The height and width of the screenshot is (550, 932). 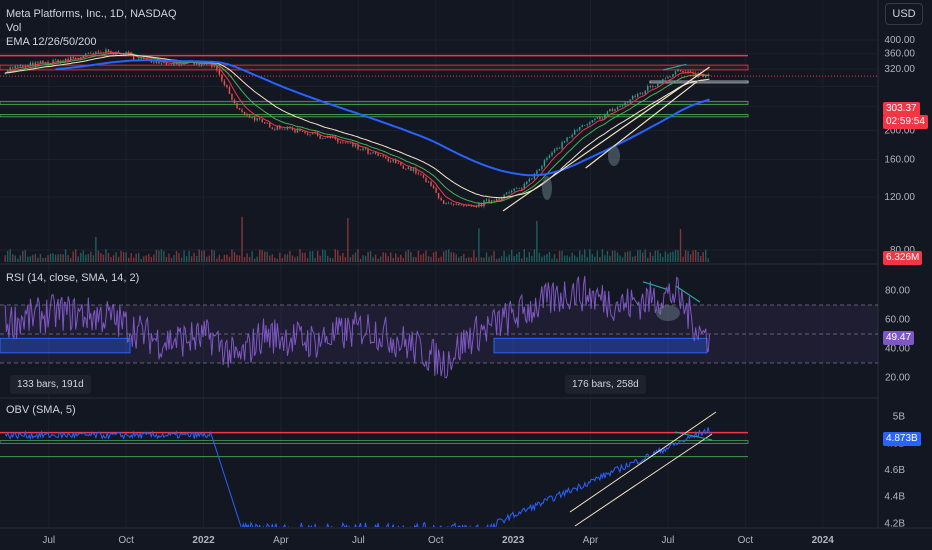 I want to click on rsi-legend: RSI (14, close, SMA, 14, 2), so click(x=73, y=278).